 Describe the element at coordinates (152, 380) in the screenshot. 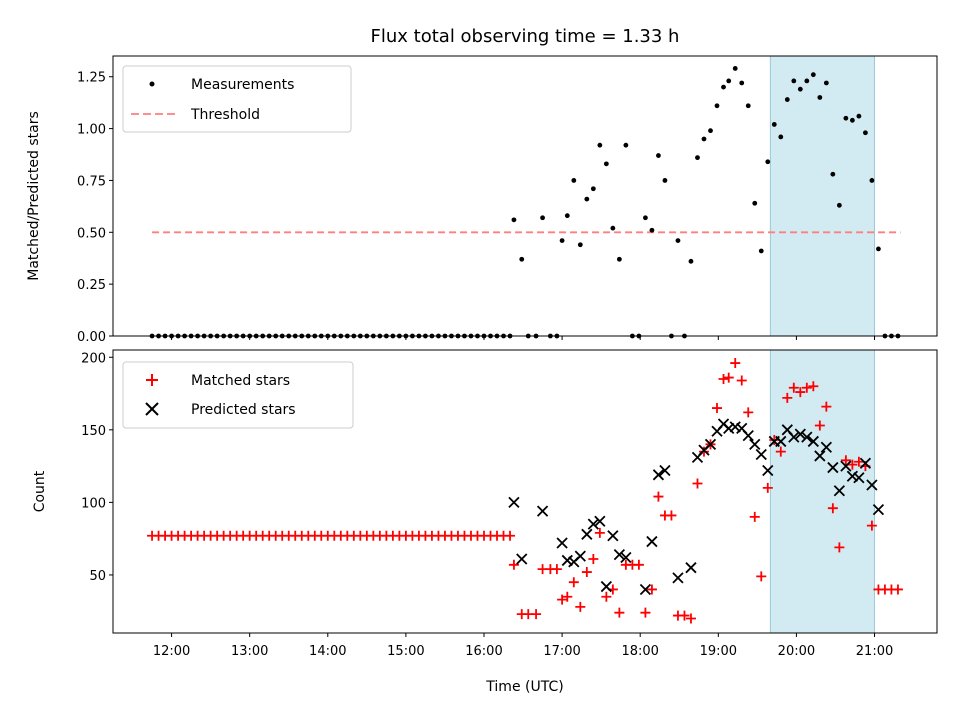

I see `legend-matched-marker` at that location.